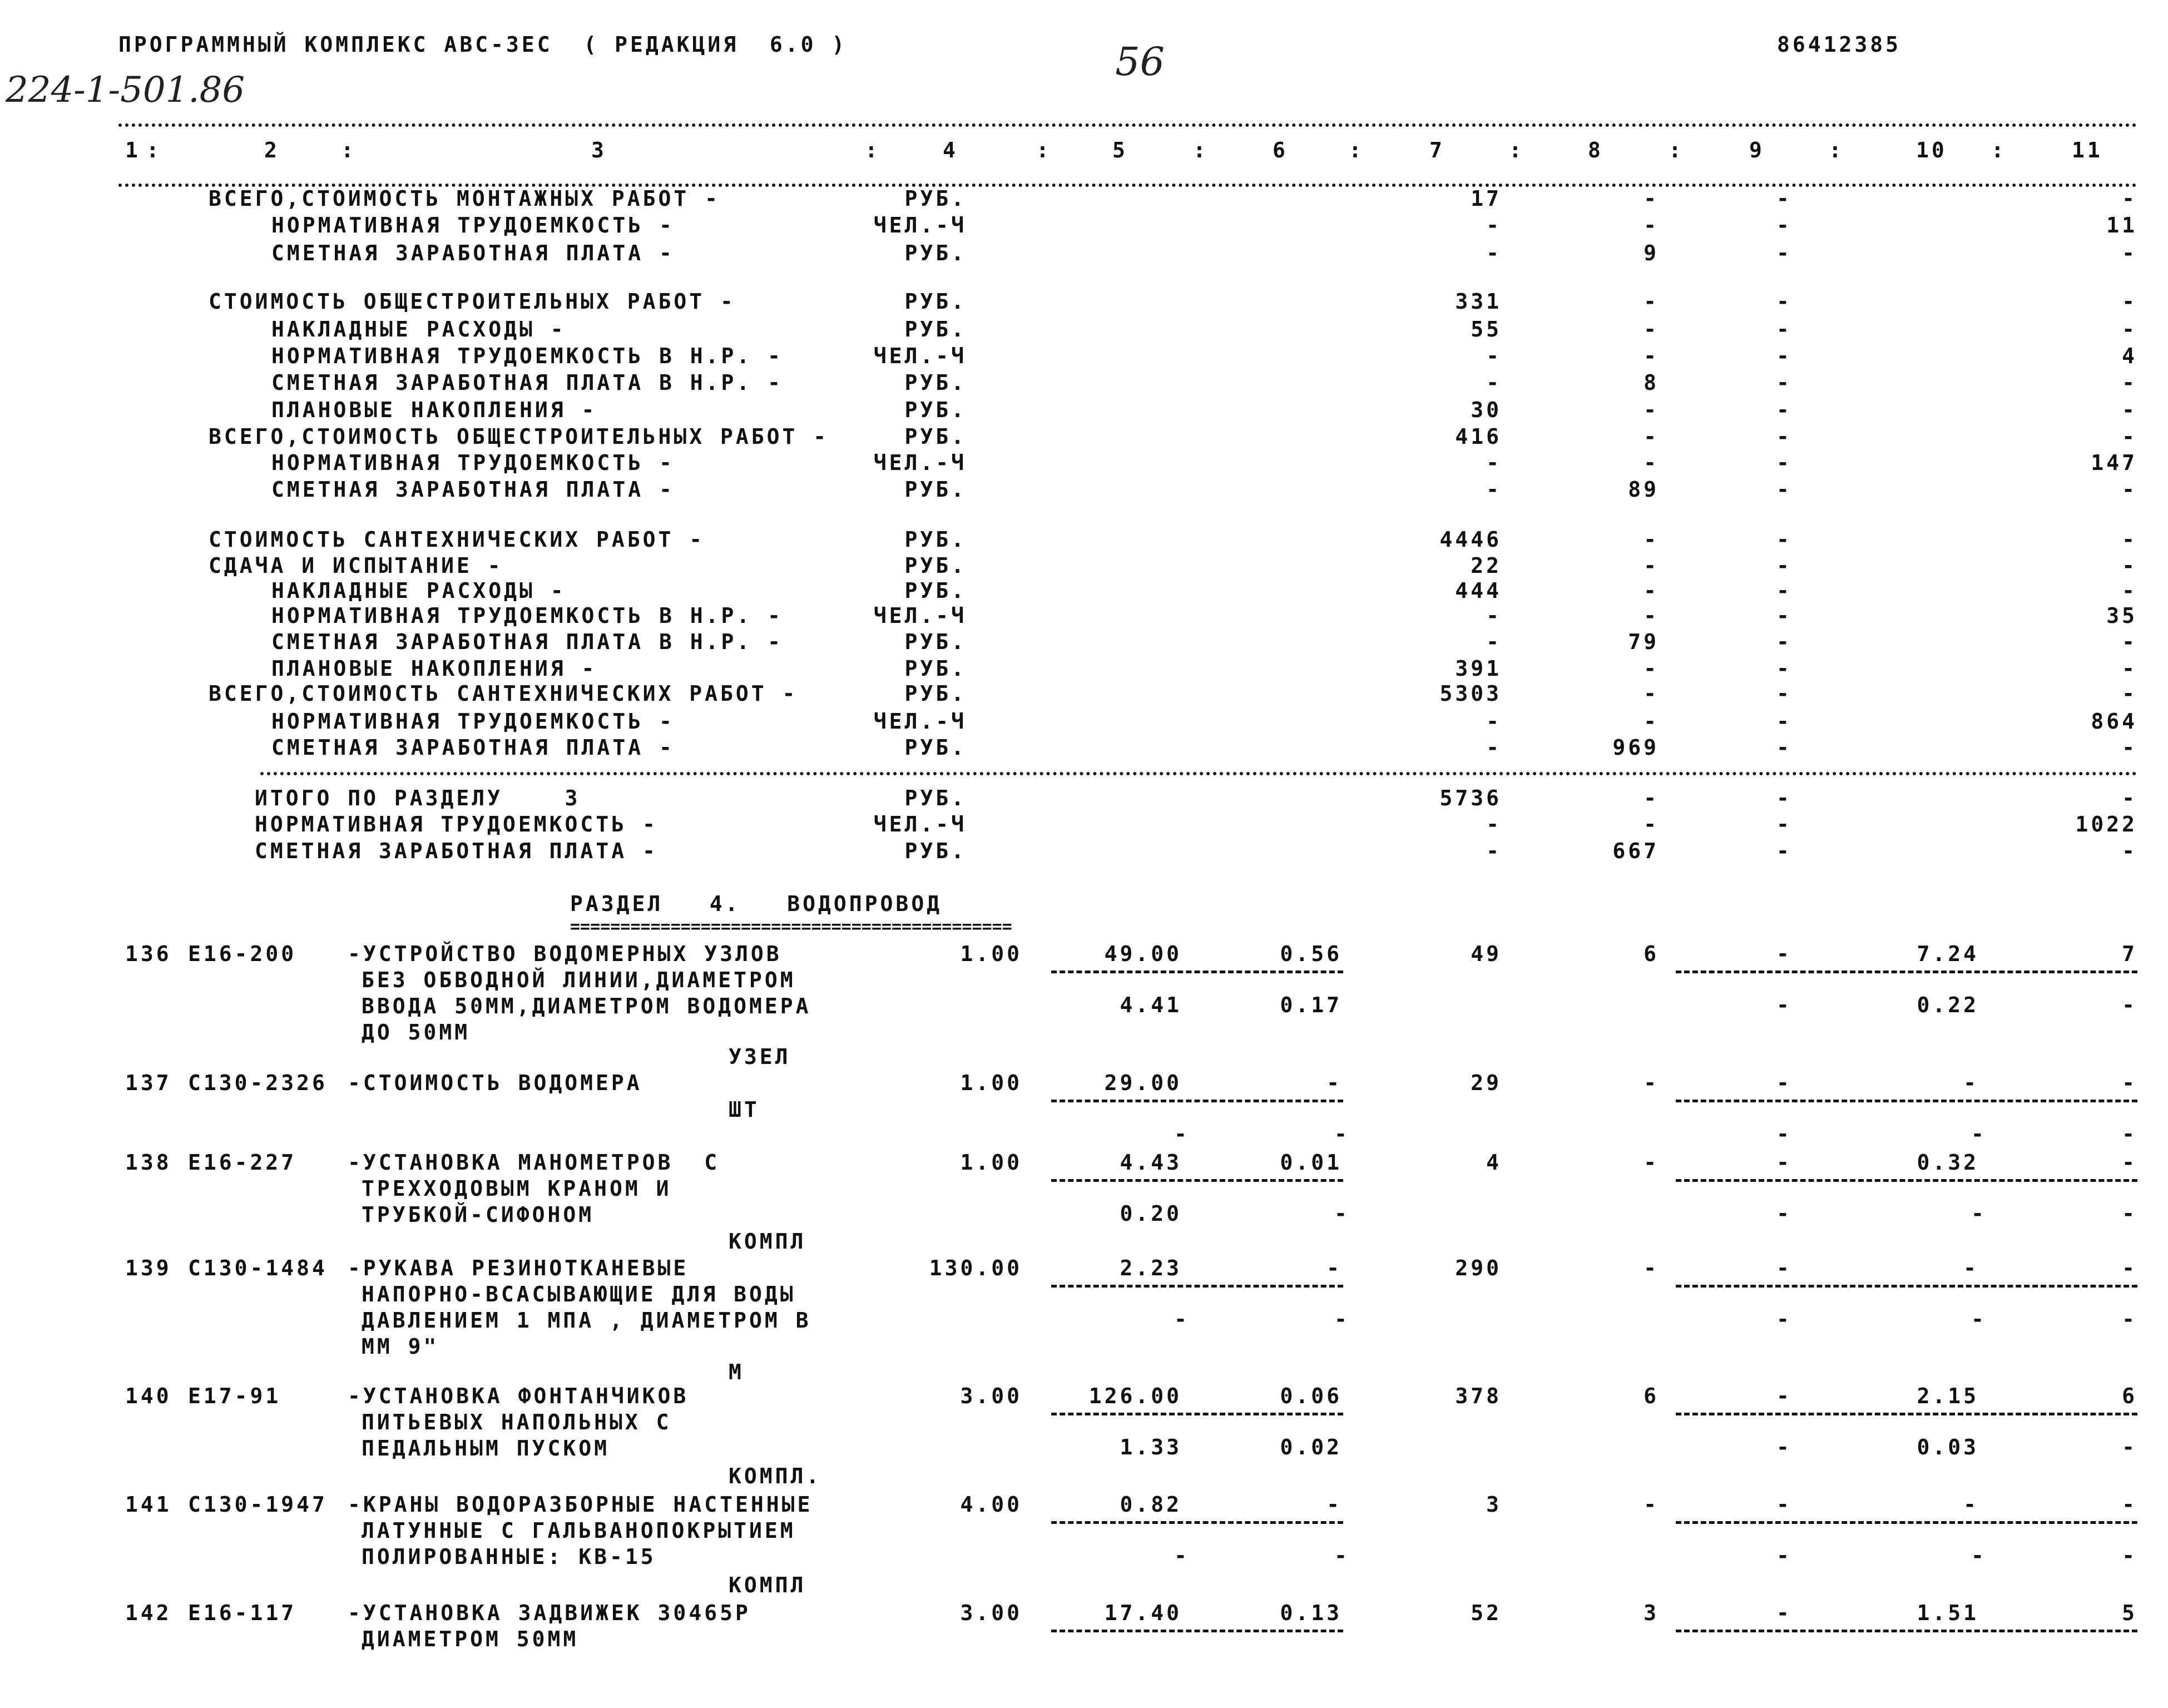 The width and height of the screenshot is (2168, 1708). What do you see at coordinates (1311, 954) in the screenshot?
I see `item-unit-wage: 0.56` at bounding box center [1311, 954].